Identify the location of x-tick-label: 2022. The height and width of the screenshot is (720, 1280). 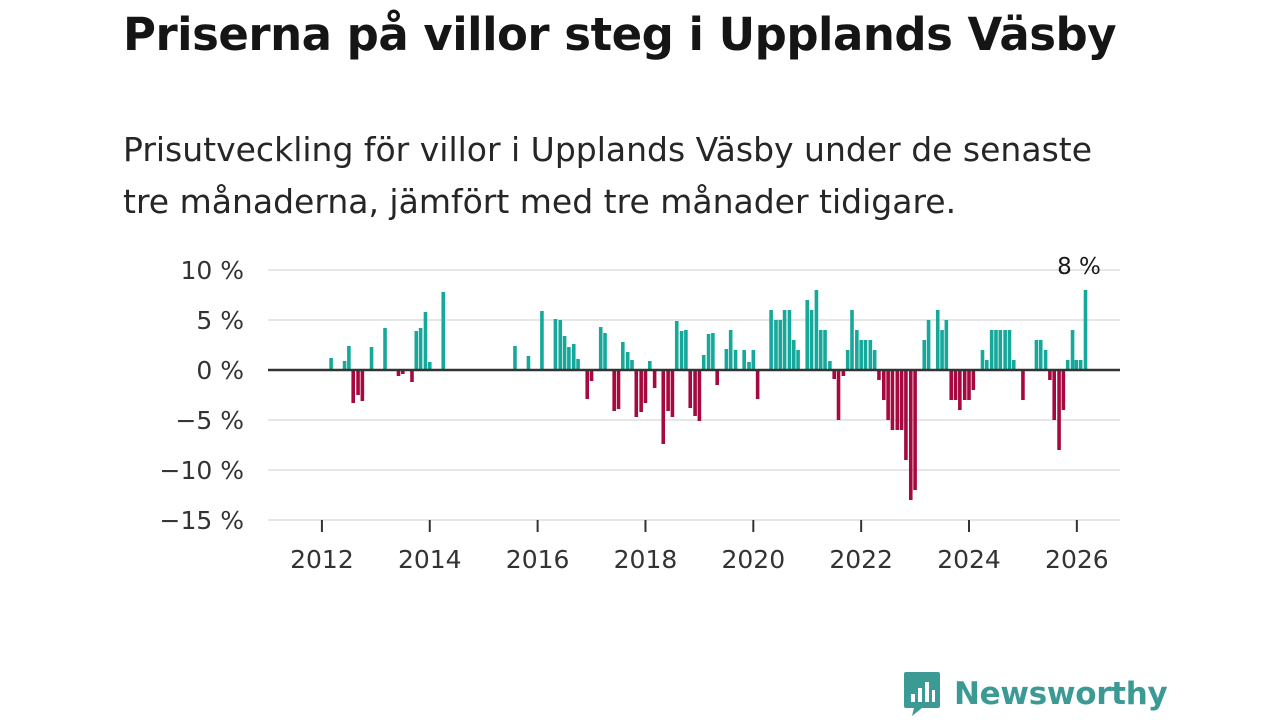
(861, 559).